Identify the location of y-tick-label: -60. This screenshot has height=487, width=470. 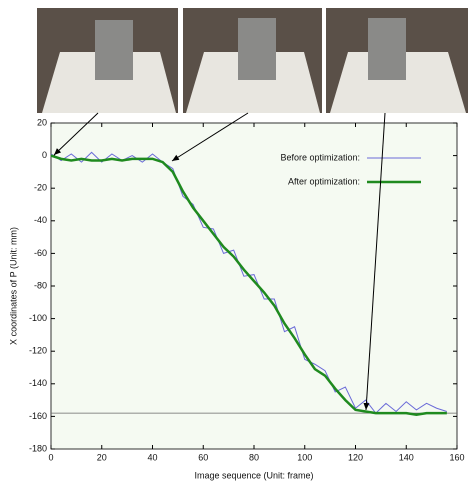
(40, 253).